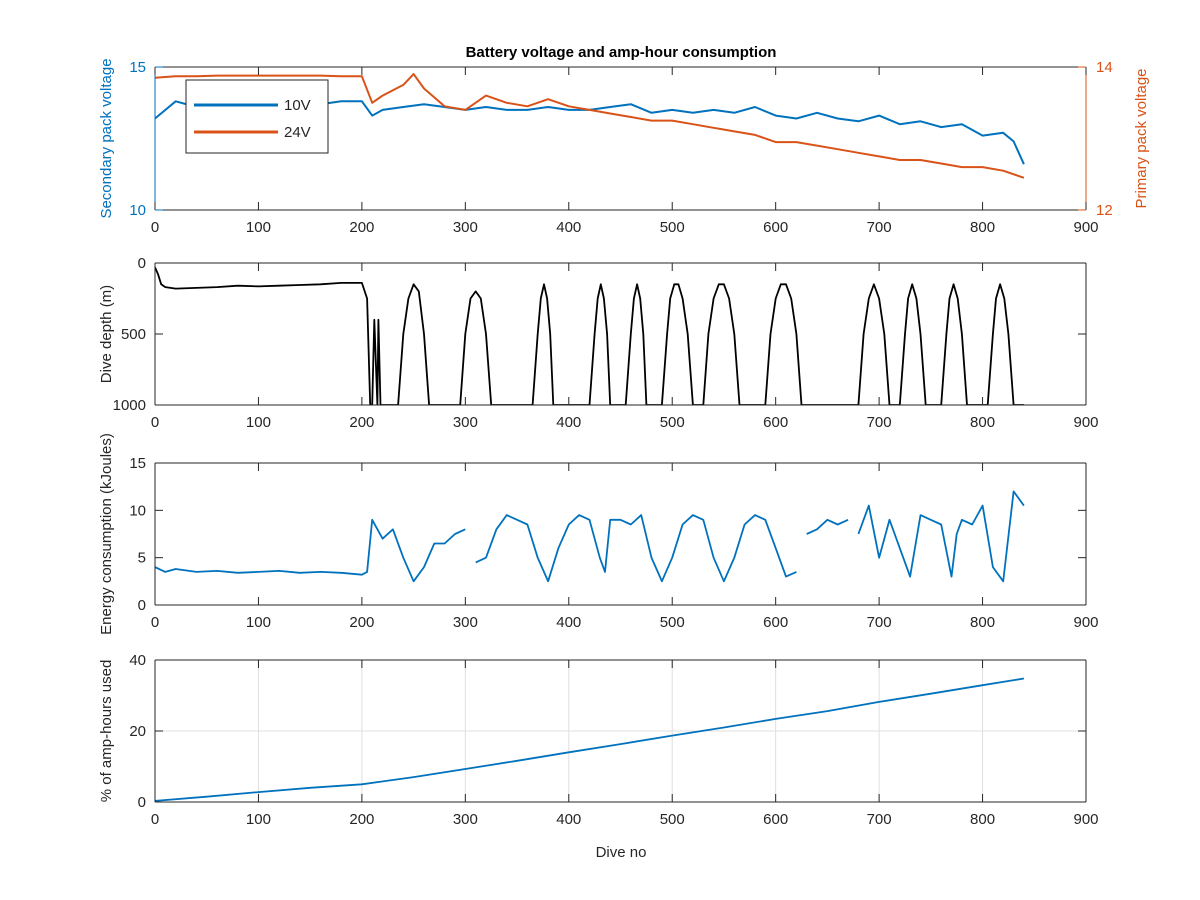 Image resolution: width=1200 pixels, height=900 pixels. What do you see at coordinates (1104, 67) in the screenshot?
I see `right-y-tick-label: 14` at bounding box center [1104, 67].